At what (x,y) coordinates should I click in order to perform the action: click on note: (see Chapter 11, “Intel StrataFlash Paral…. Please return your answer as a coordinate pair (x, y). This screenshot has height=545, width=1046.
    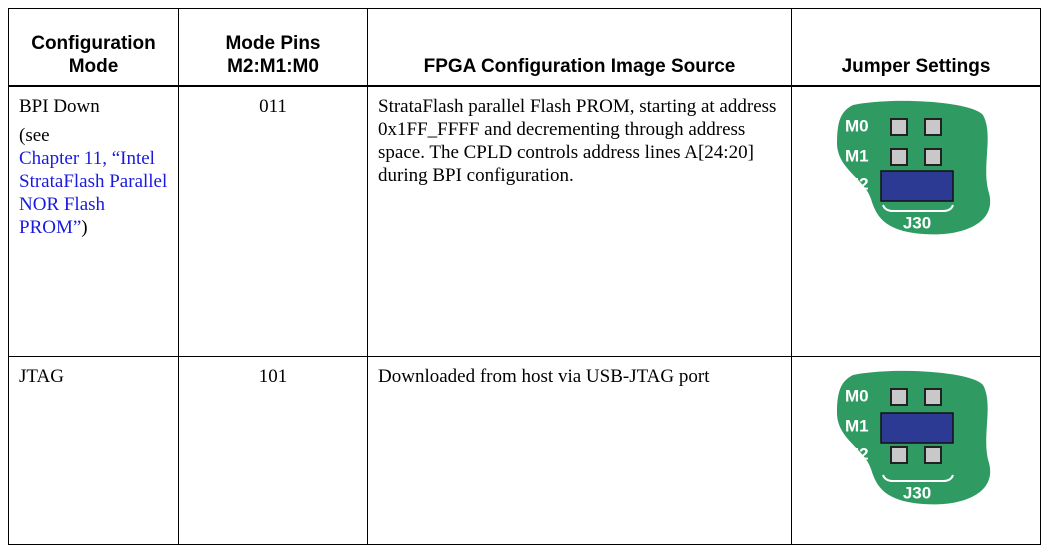
    Looking at the image, I should click on (93, 181).